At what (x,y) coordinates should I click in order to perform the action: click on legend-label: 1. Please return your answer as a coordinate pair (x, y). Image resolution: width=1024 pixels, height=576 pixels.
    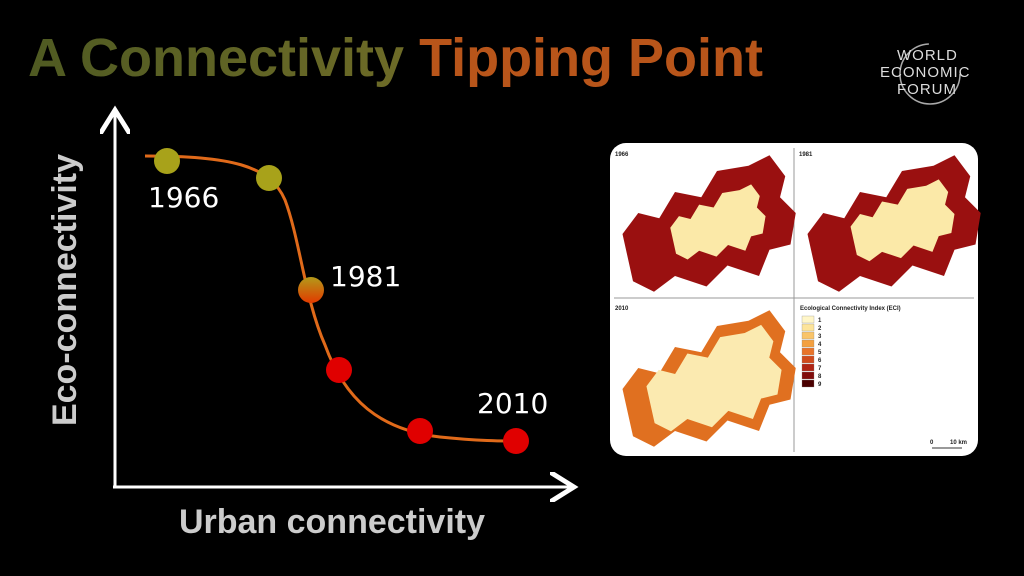
    Looking at the image, I should click on (820, 321).